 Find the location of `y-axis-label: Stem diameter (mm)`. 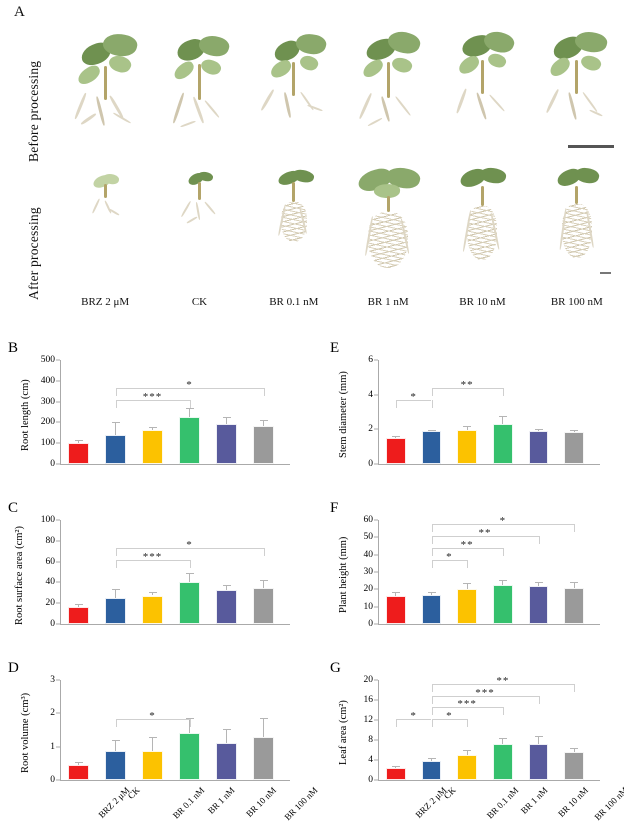

y-axis-label: Stem diameter (mm) is located at coordinates (343, 415).